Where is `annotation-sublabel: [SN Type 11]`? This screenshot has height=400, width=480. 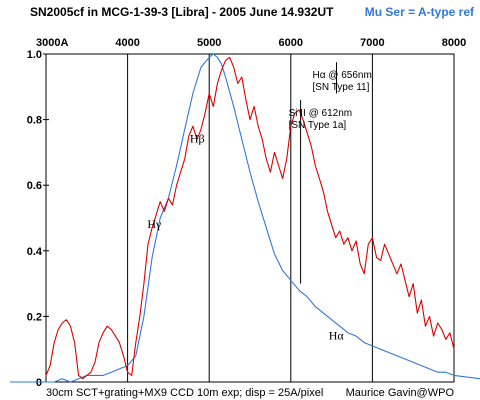
annotation-sublabel: [SN Type 11] is located at coordinates (340, 87).